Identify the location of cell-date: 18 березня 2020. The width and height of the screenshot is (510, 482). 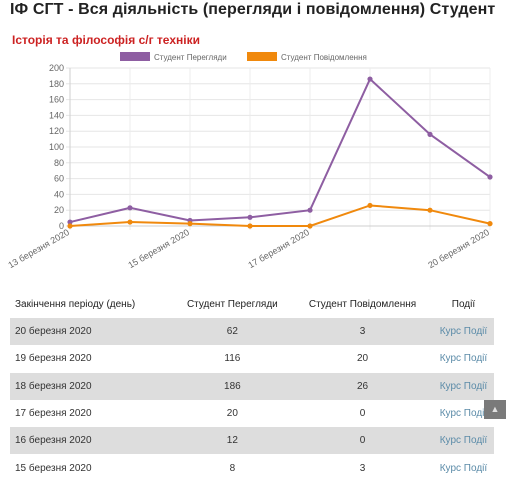
(53, 386).